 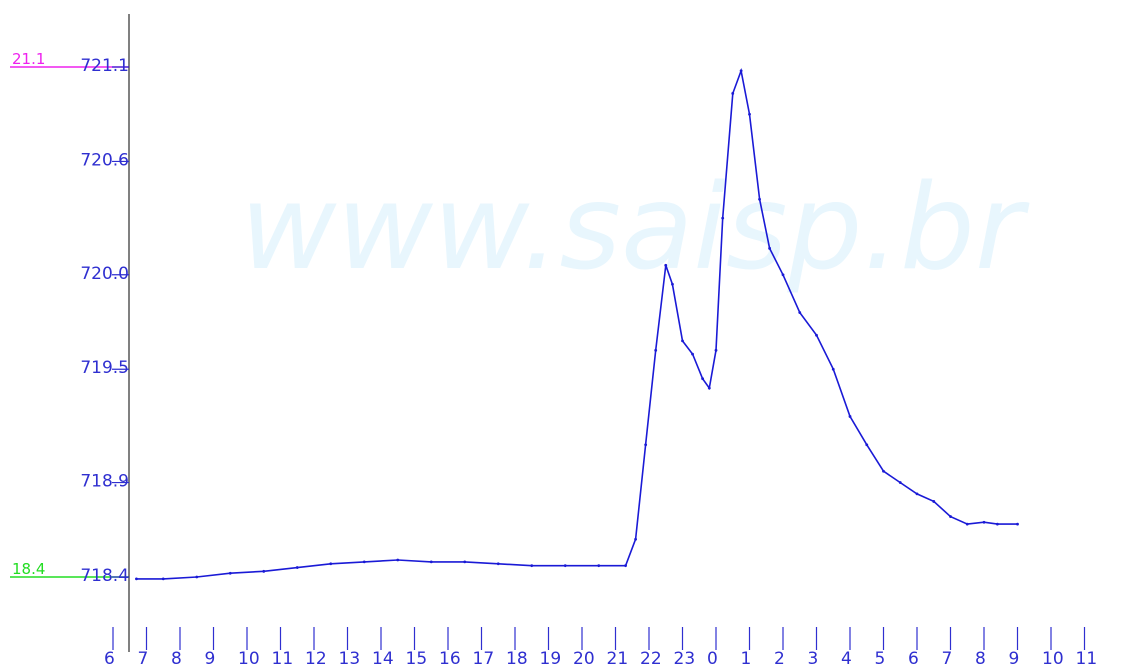 I want to click on x-tick-label: 0, so click(x=712, y=658).